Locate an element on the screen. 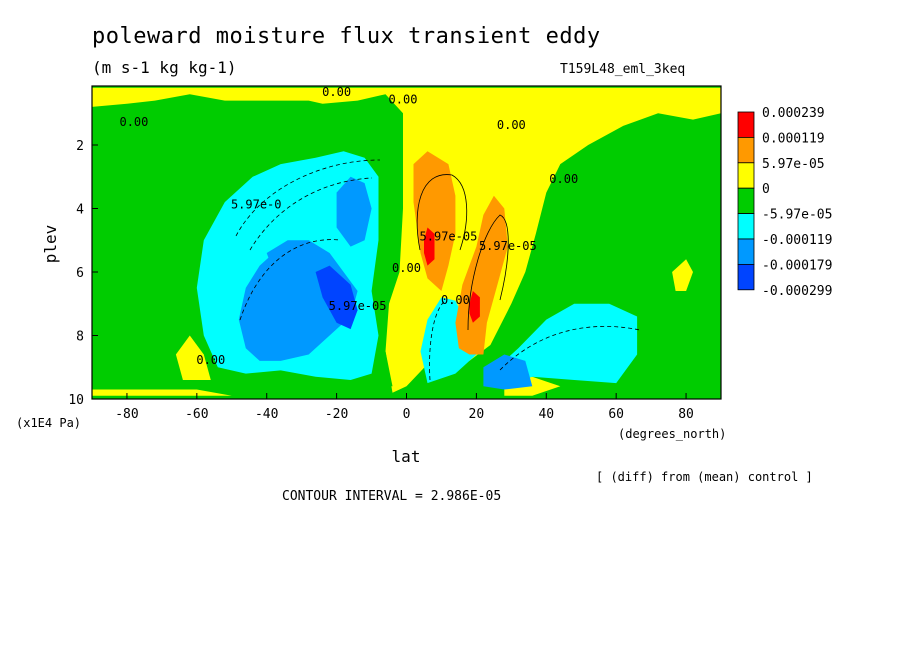 The height and width of the screenshot is (654, 904). legend-label: -0.000179 is located at coordinates (797, 265).